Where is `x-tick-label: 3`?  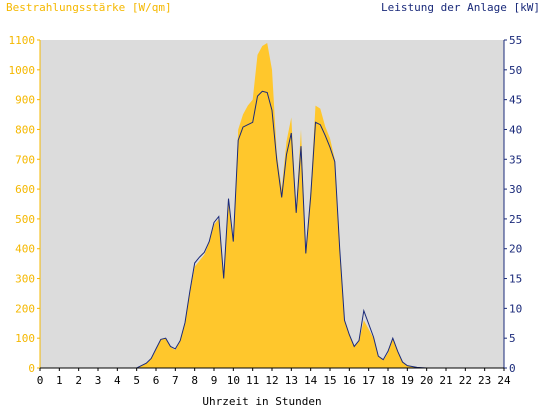 x-tick-label: 3 is located at coordinates (98, 380).